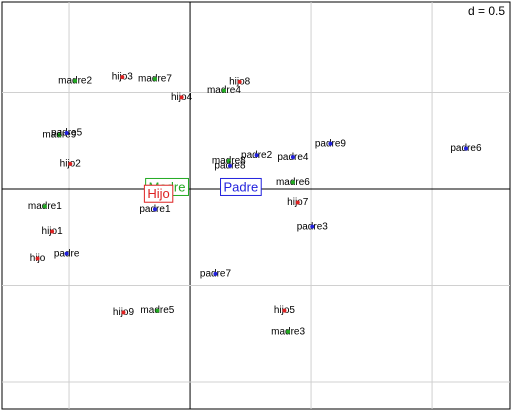  I want to click on class-labels: MadreHijoPadre, so click(202, 190).